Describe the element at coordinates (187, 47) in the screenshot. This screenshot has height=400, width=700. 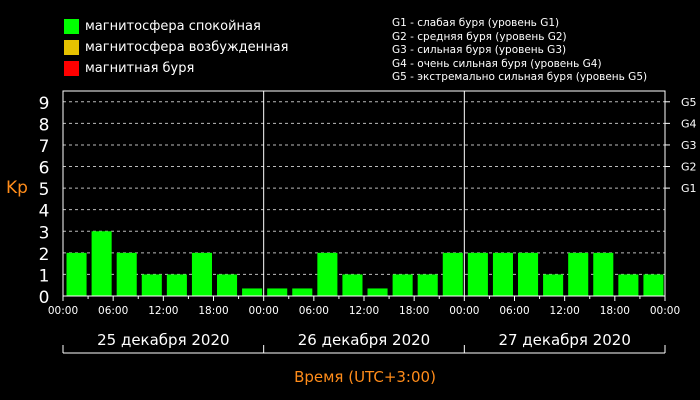
I see `legend-label-excited: магнитосфера возбужденная` at that location.